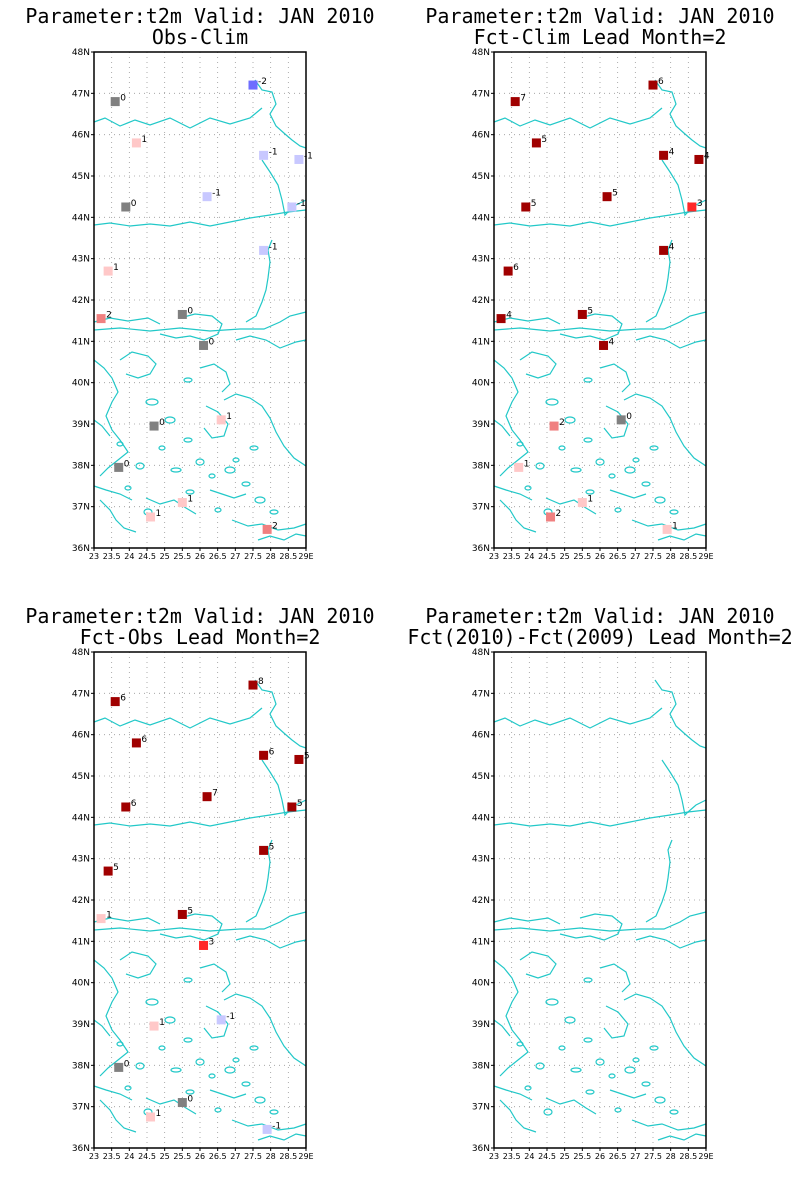  What do you see at coordinates (481, 1025) in the screenshot?
I see `lat-tick-label: 39N` at bounding box center [481, 1025].